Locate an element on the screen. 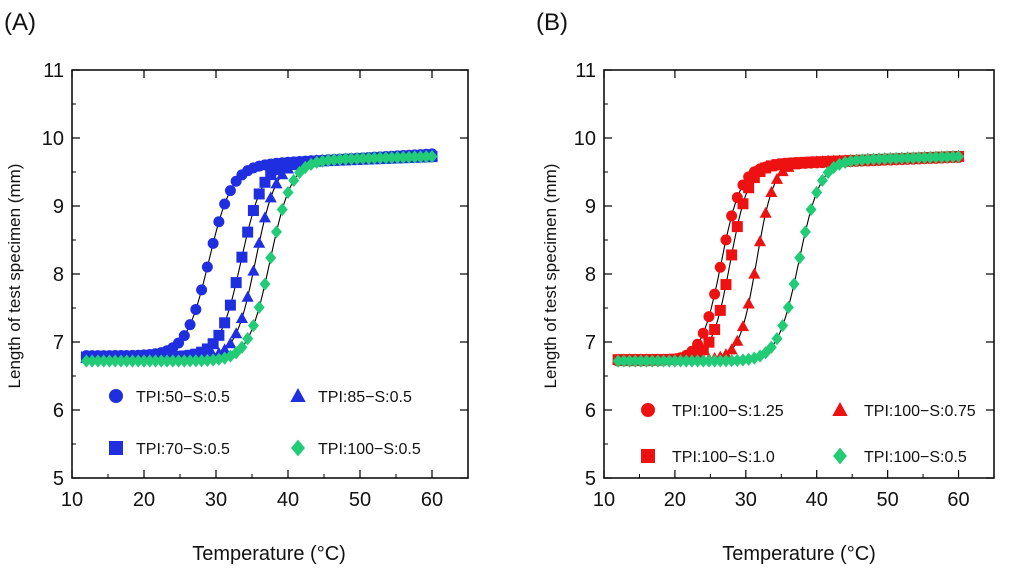  panel-b-legend-label-3: TPI:100−S:1.0 is located at coordinates (723, 457).